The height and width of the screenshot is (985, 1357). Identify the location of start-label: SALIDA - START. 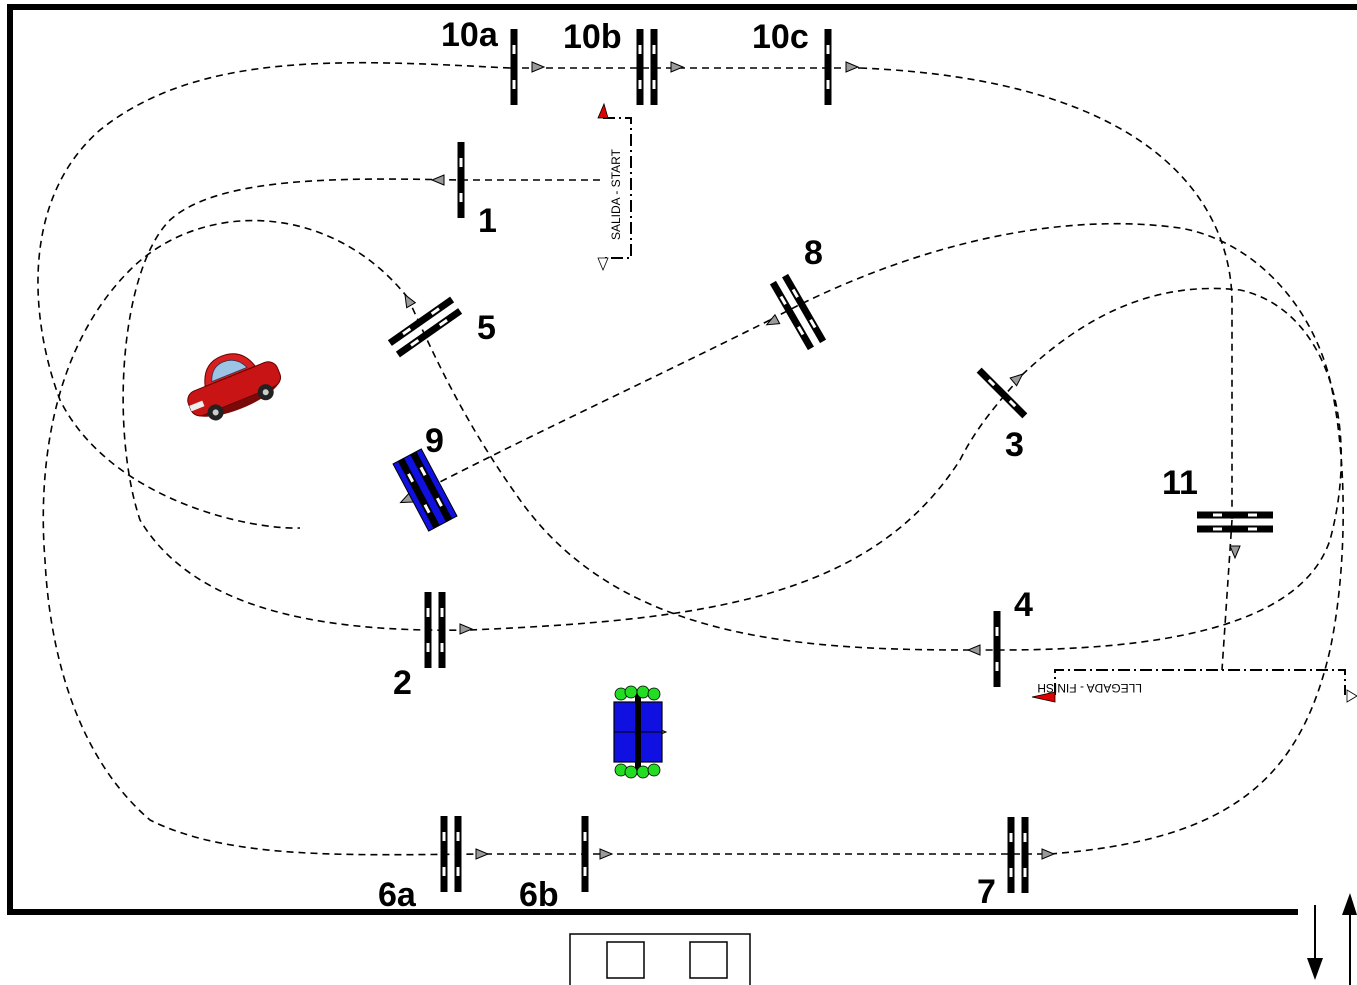
(616, 194).